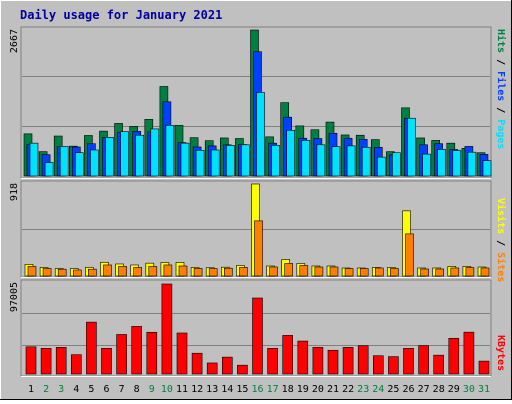  I want to click on day-label-27: 27, so click(424, 389).